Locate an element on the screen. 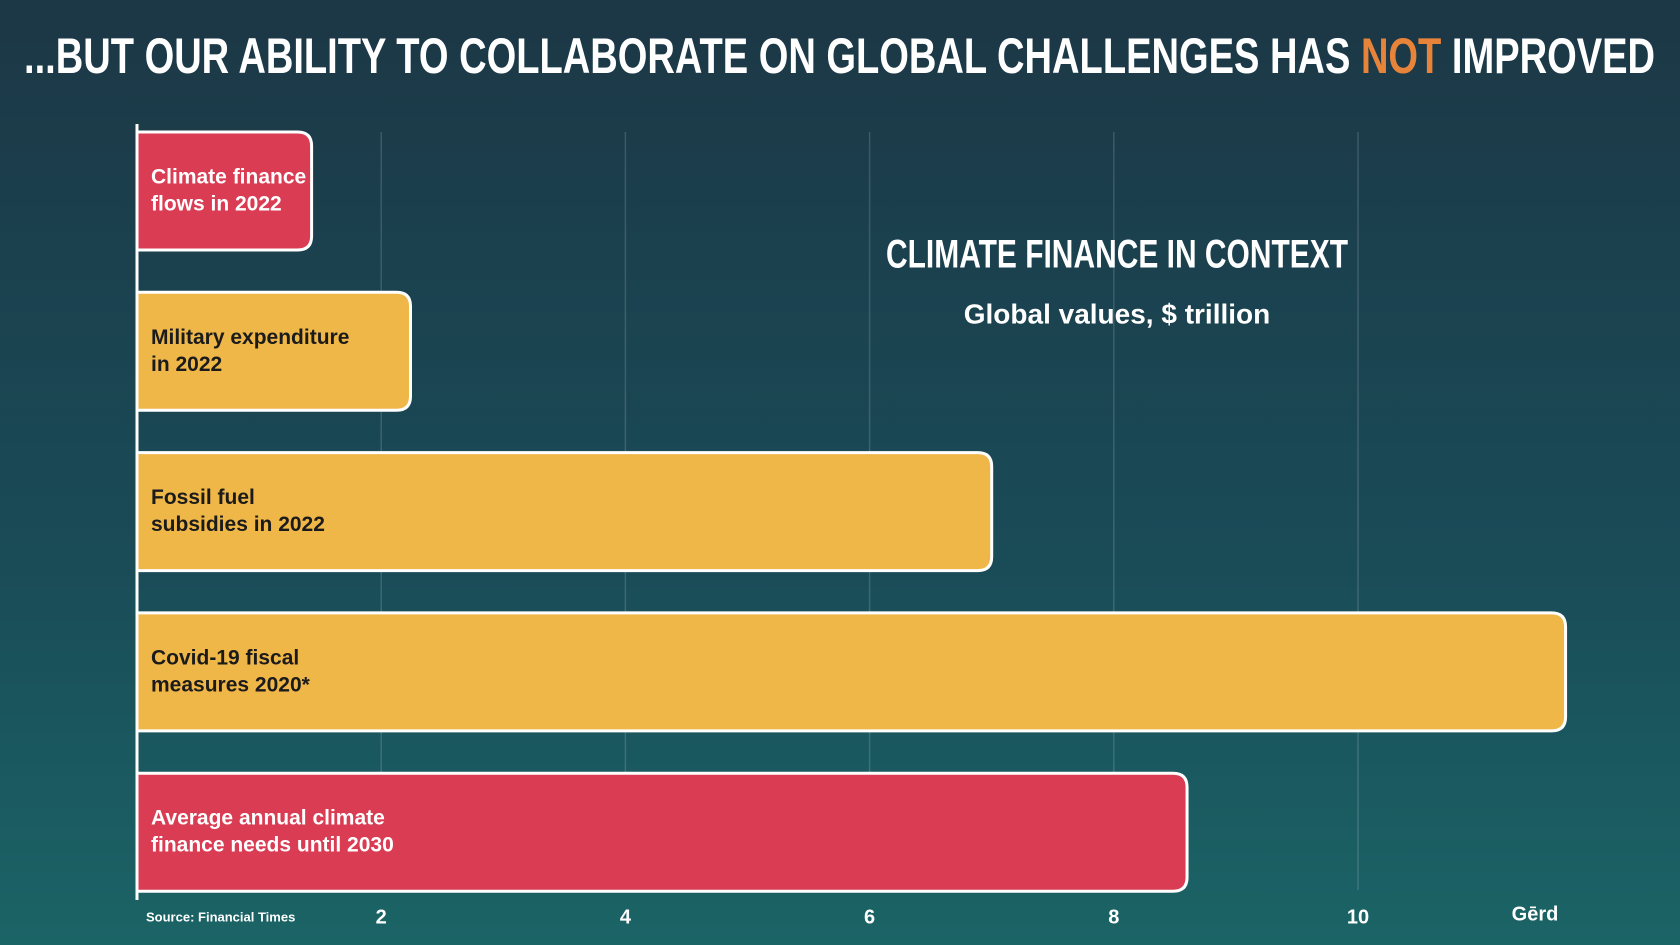 The width and height of the screenshot is (1680, 945). bar-label: Climate finance is located at coordinates (228, 177).